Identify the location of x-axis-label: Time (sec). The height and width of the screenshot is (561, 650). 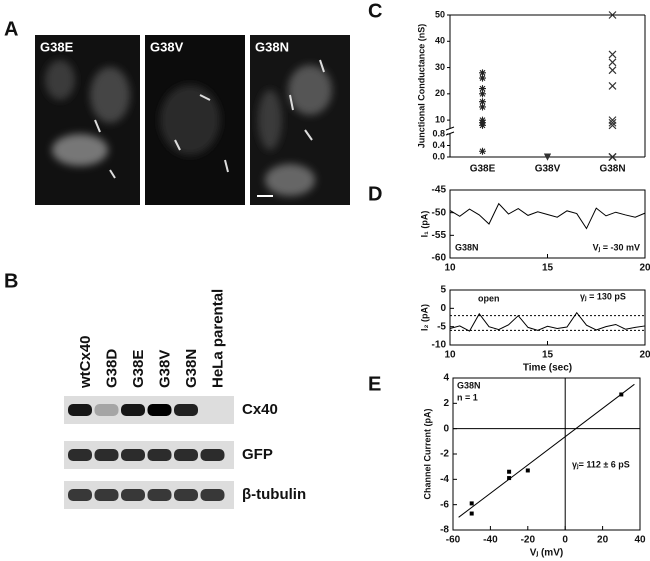
(547, 368).